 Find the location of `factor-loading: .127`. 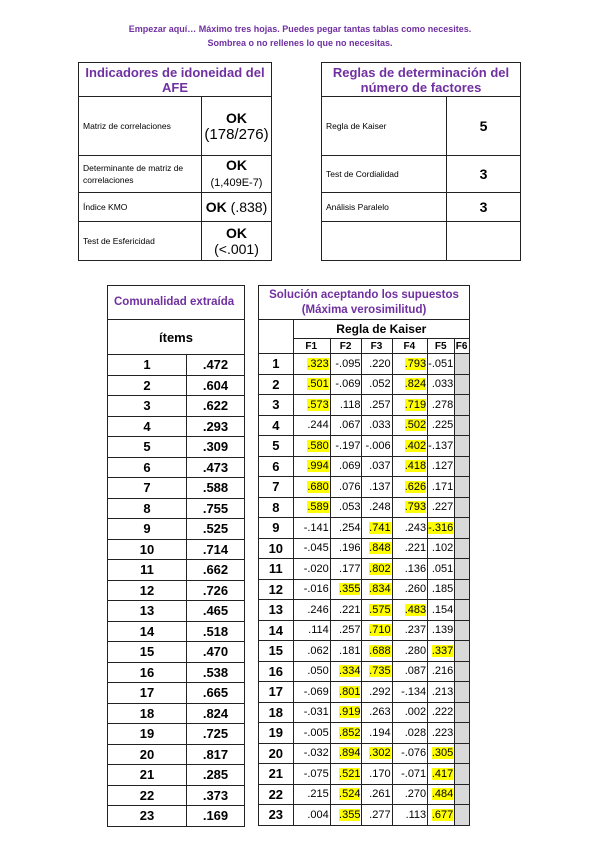

factor-loading: .127 is located at coordinates (441, 466).